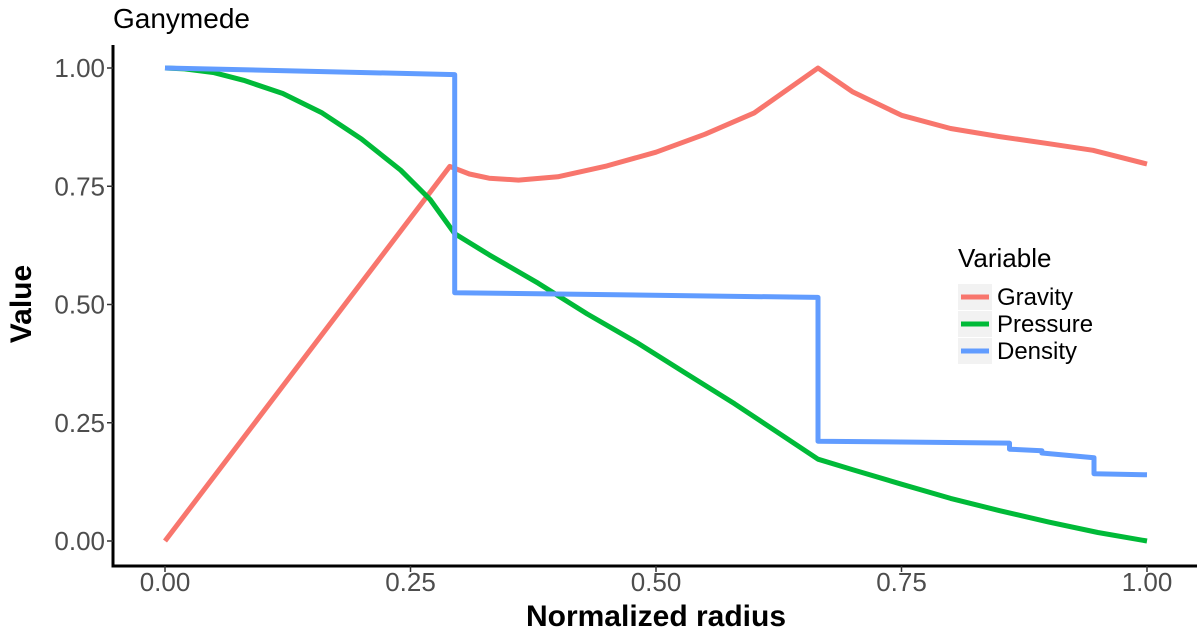  What do you see at coordinates (1035, 297) in the screenshot?
I see `legend-label-gravity: Gravity` at bounding box center [1035, 297].